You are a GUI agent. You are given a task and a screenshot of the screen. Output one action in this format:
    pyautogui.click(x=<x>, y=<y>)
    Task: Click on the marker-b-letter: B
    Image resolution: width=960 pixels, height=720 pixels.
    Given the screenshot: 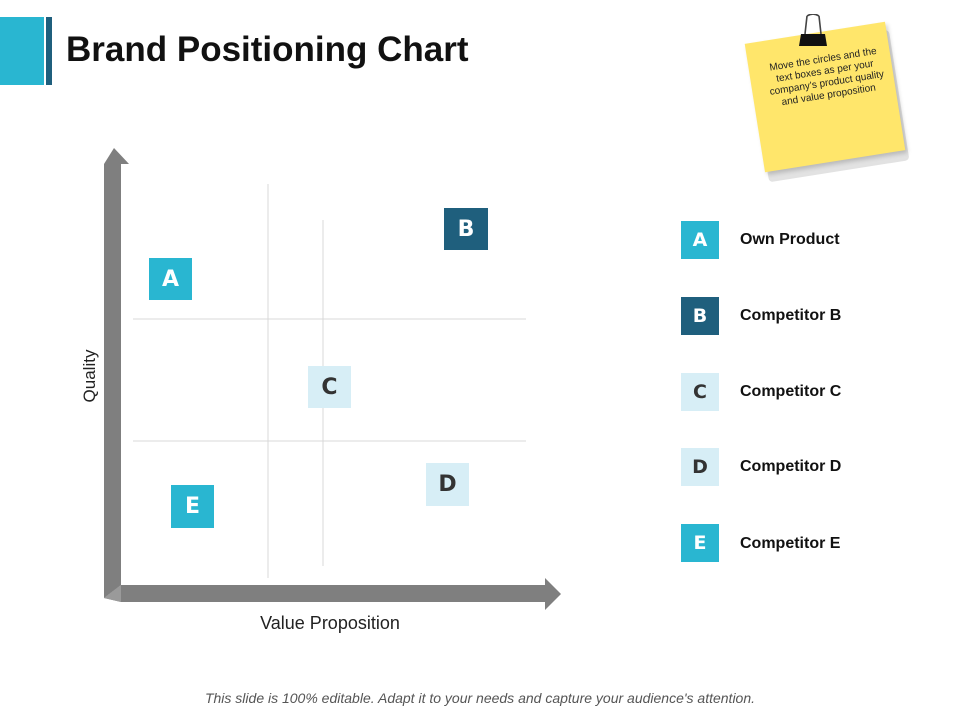 What is the action you would take?
    pyautogui.click(x=466, y=229)
    